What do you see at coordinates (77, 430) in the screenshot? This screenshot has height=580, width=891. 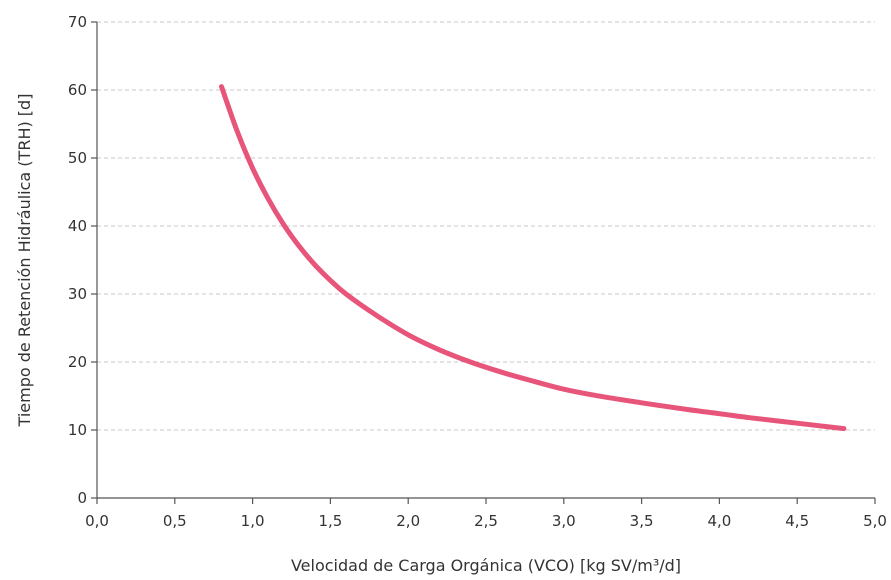 I see `y-tick-label: 10` at bounding box center [77, 430].